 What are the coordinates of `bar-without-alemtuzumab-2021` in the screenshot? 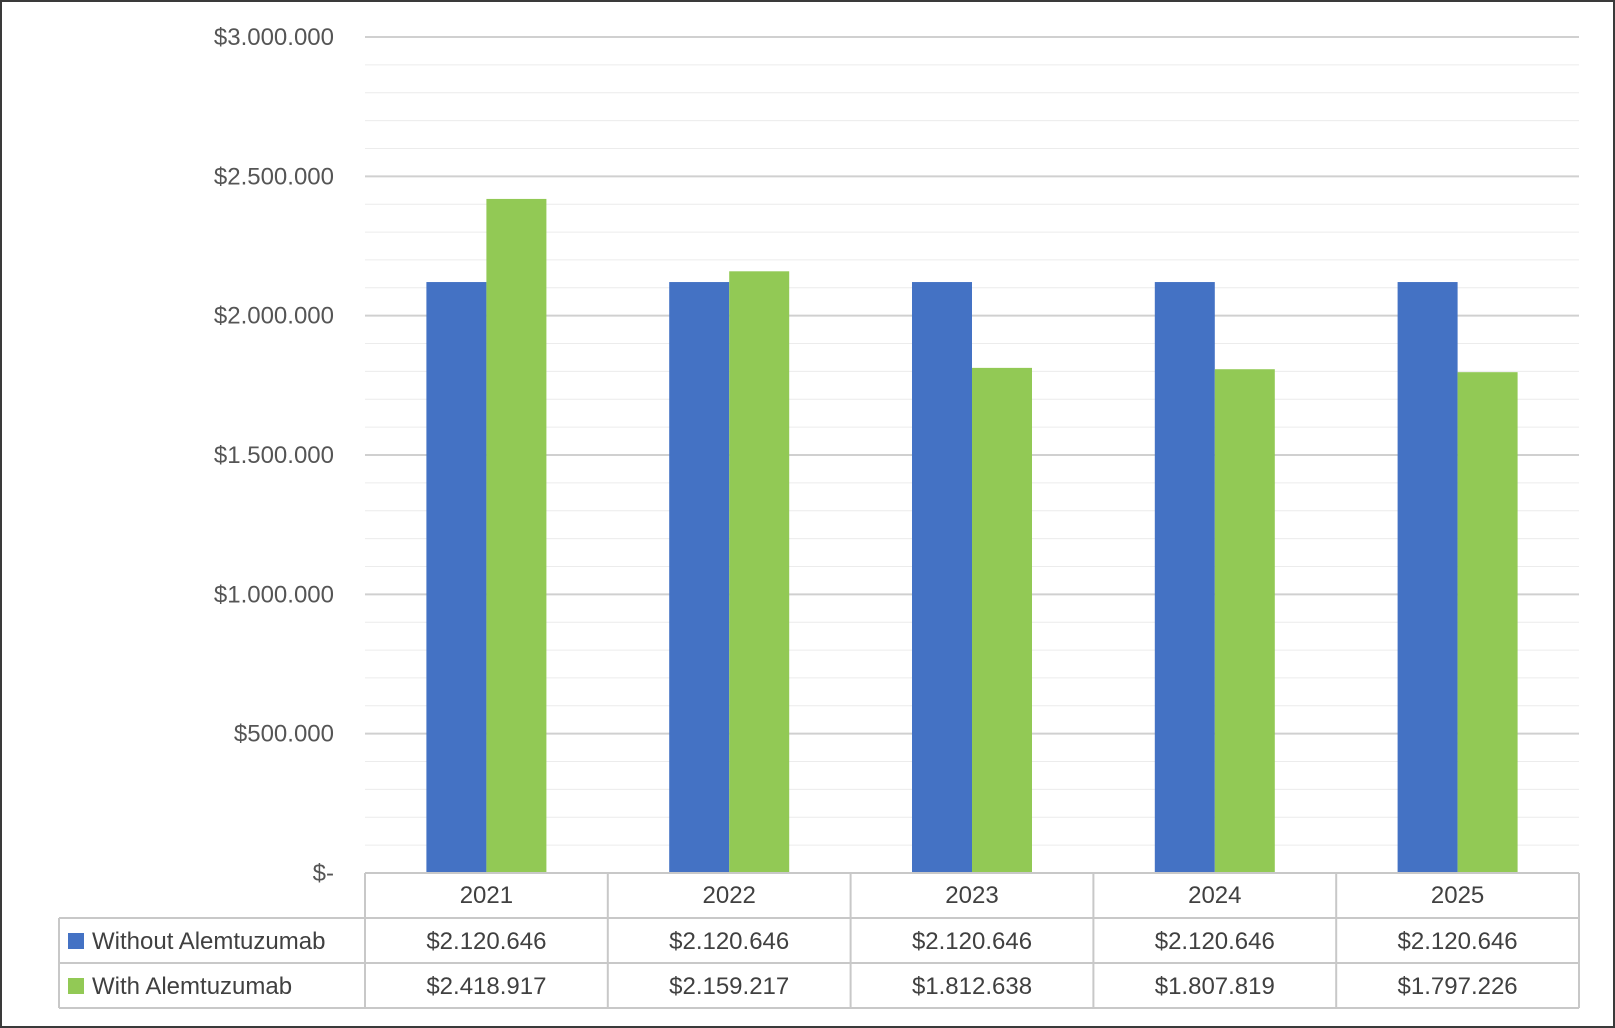 It's located at (456, 578).